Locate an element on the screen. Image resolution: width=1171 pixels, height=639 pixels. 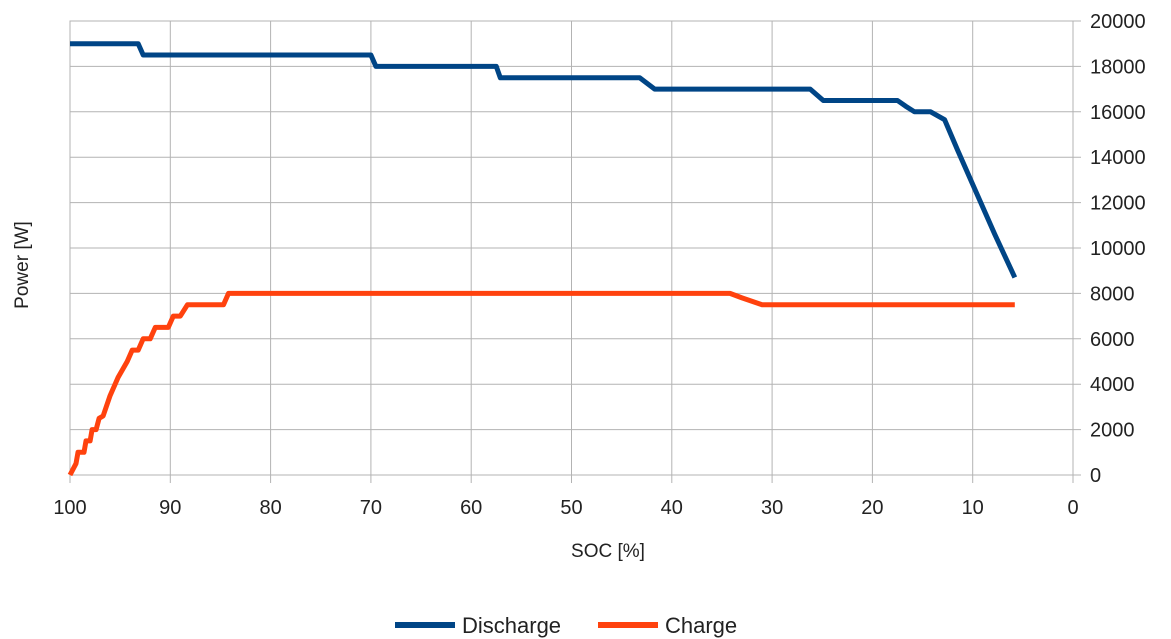
x-axis-title: SOC [%] is located at coordinates (608, 551).